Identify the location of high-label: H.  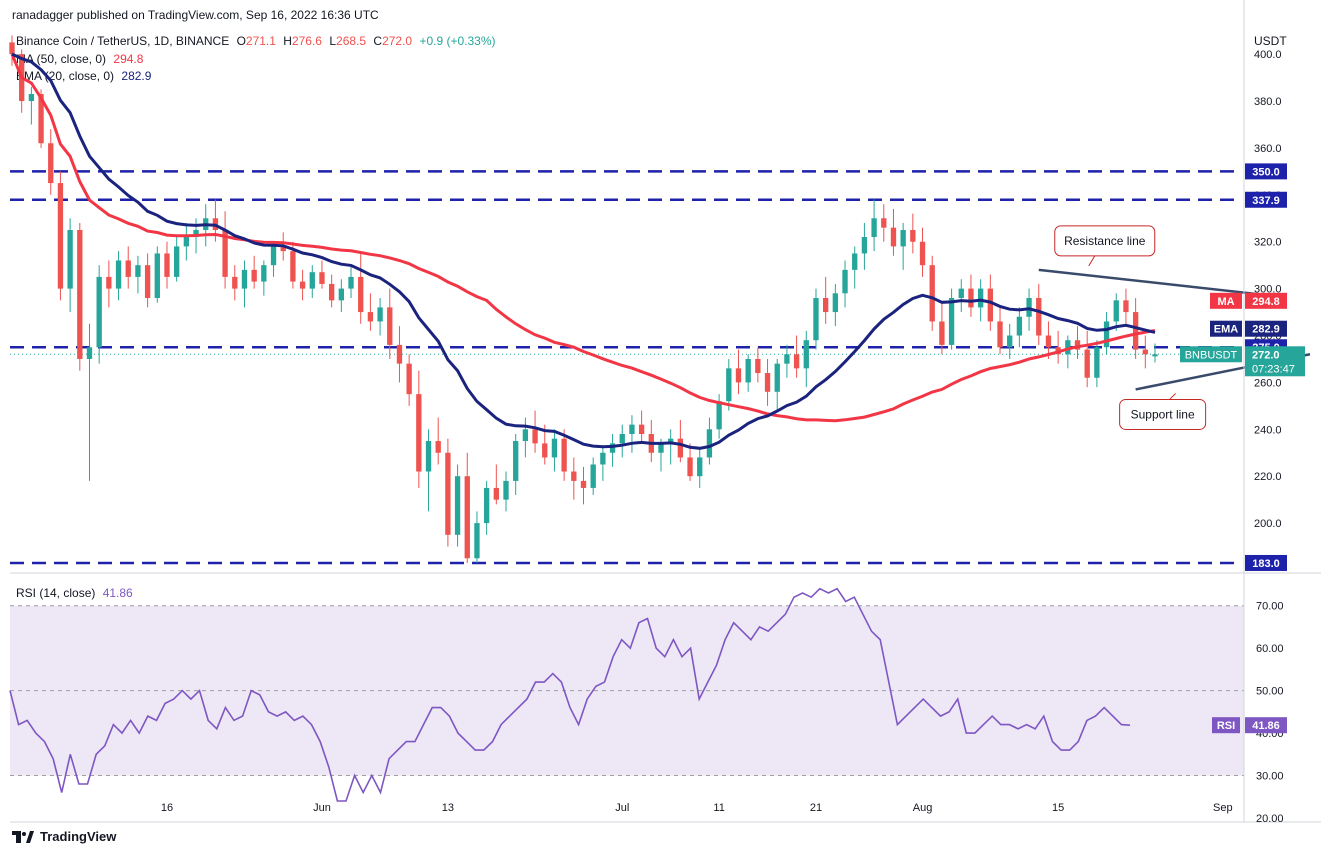
(287, 41).